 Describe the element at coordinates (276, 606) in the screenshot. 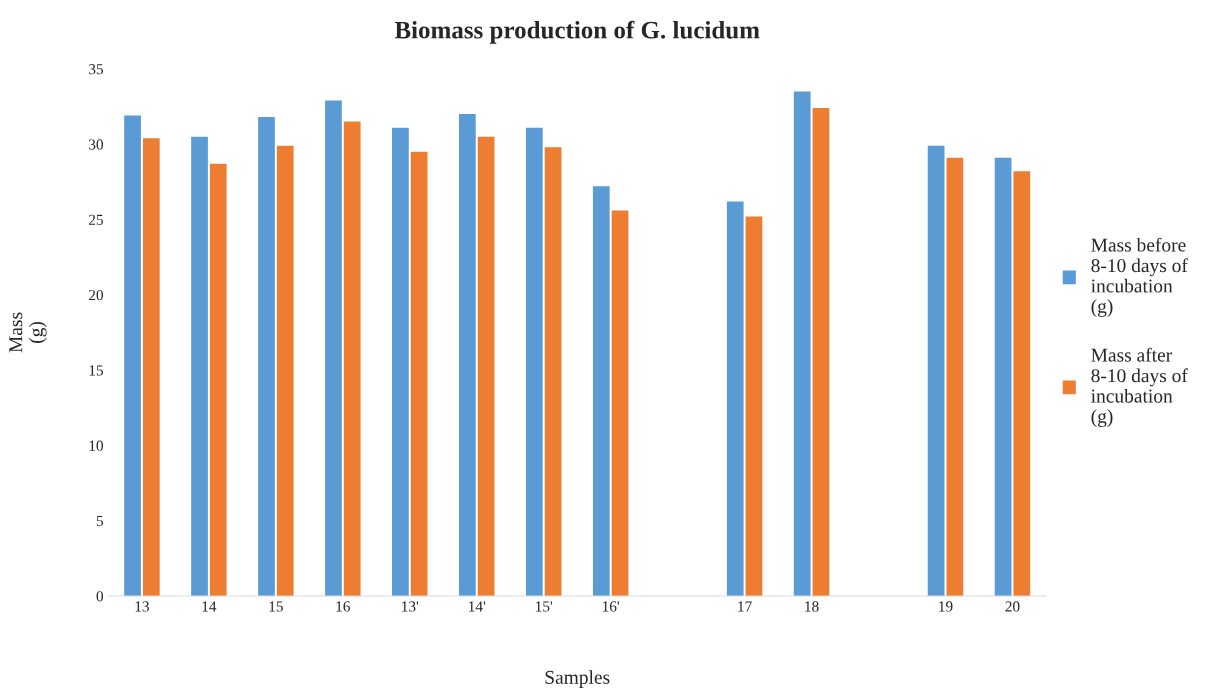

I see `x-tick-label: 15` at that location.